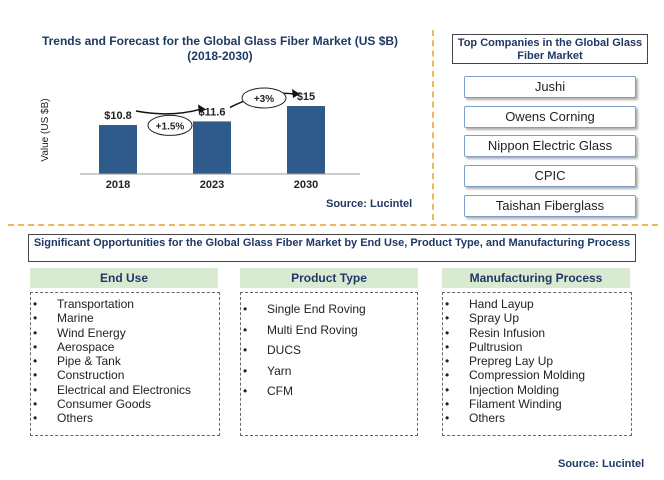 The image size is (664, 480). I want to click on list-item: Electrical and Electronics, so click(126, 390).